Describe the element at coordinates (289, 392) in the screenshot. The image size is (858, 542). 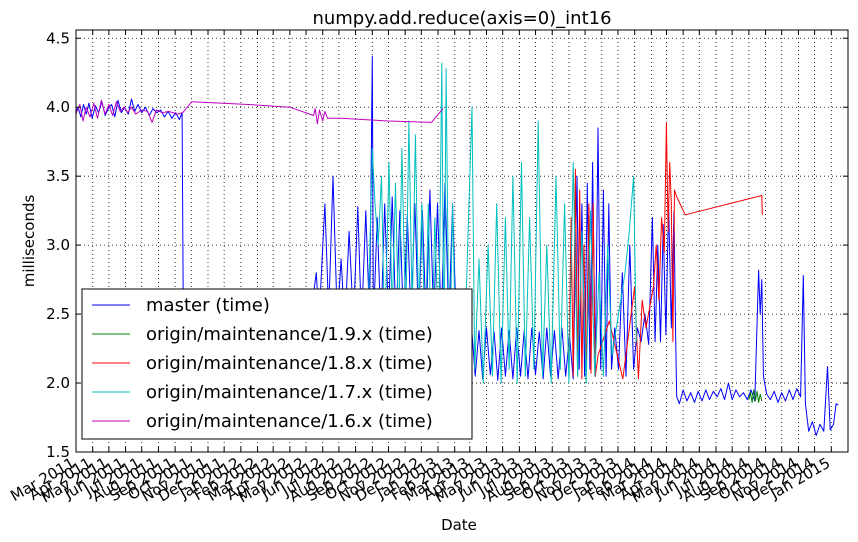
I see `legend-label-3: origin/maintenance/1.7.x (time)` at that location.